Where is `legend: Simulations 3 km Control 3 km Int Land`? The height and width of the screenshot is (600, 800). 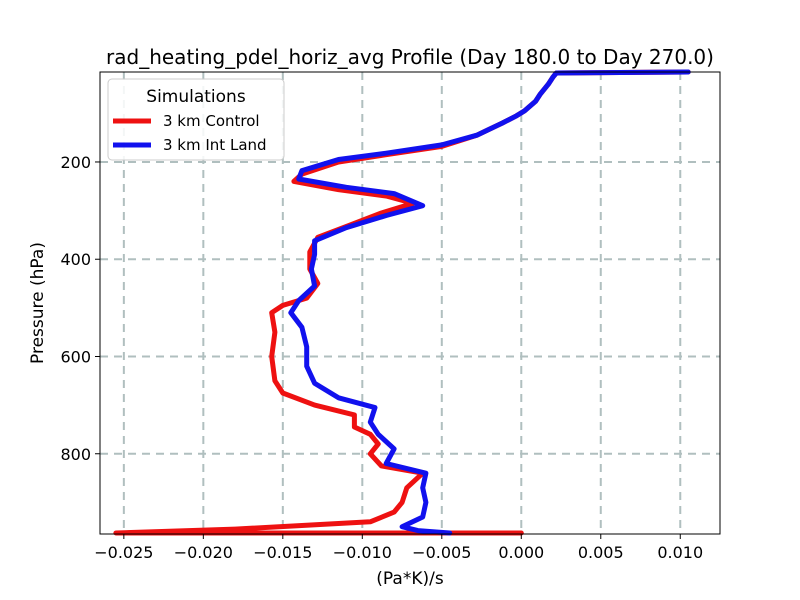
legend: Simulations 3 km Control 3 km Int Land is located at coordinates (196, 119).